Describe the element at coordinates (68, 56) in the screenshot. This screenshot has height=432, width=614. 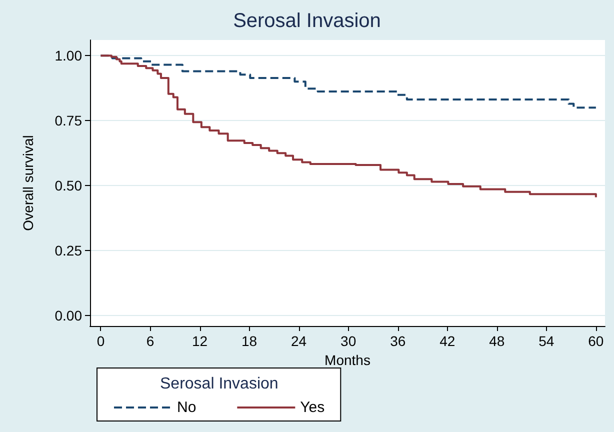
I see `y-tick-label: 1.00` at that location.